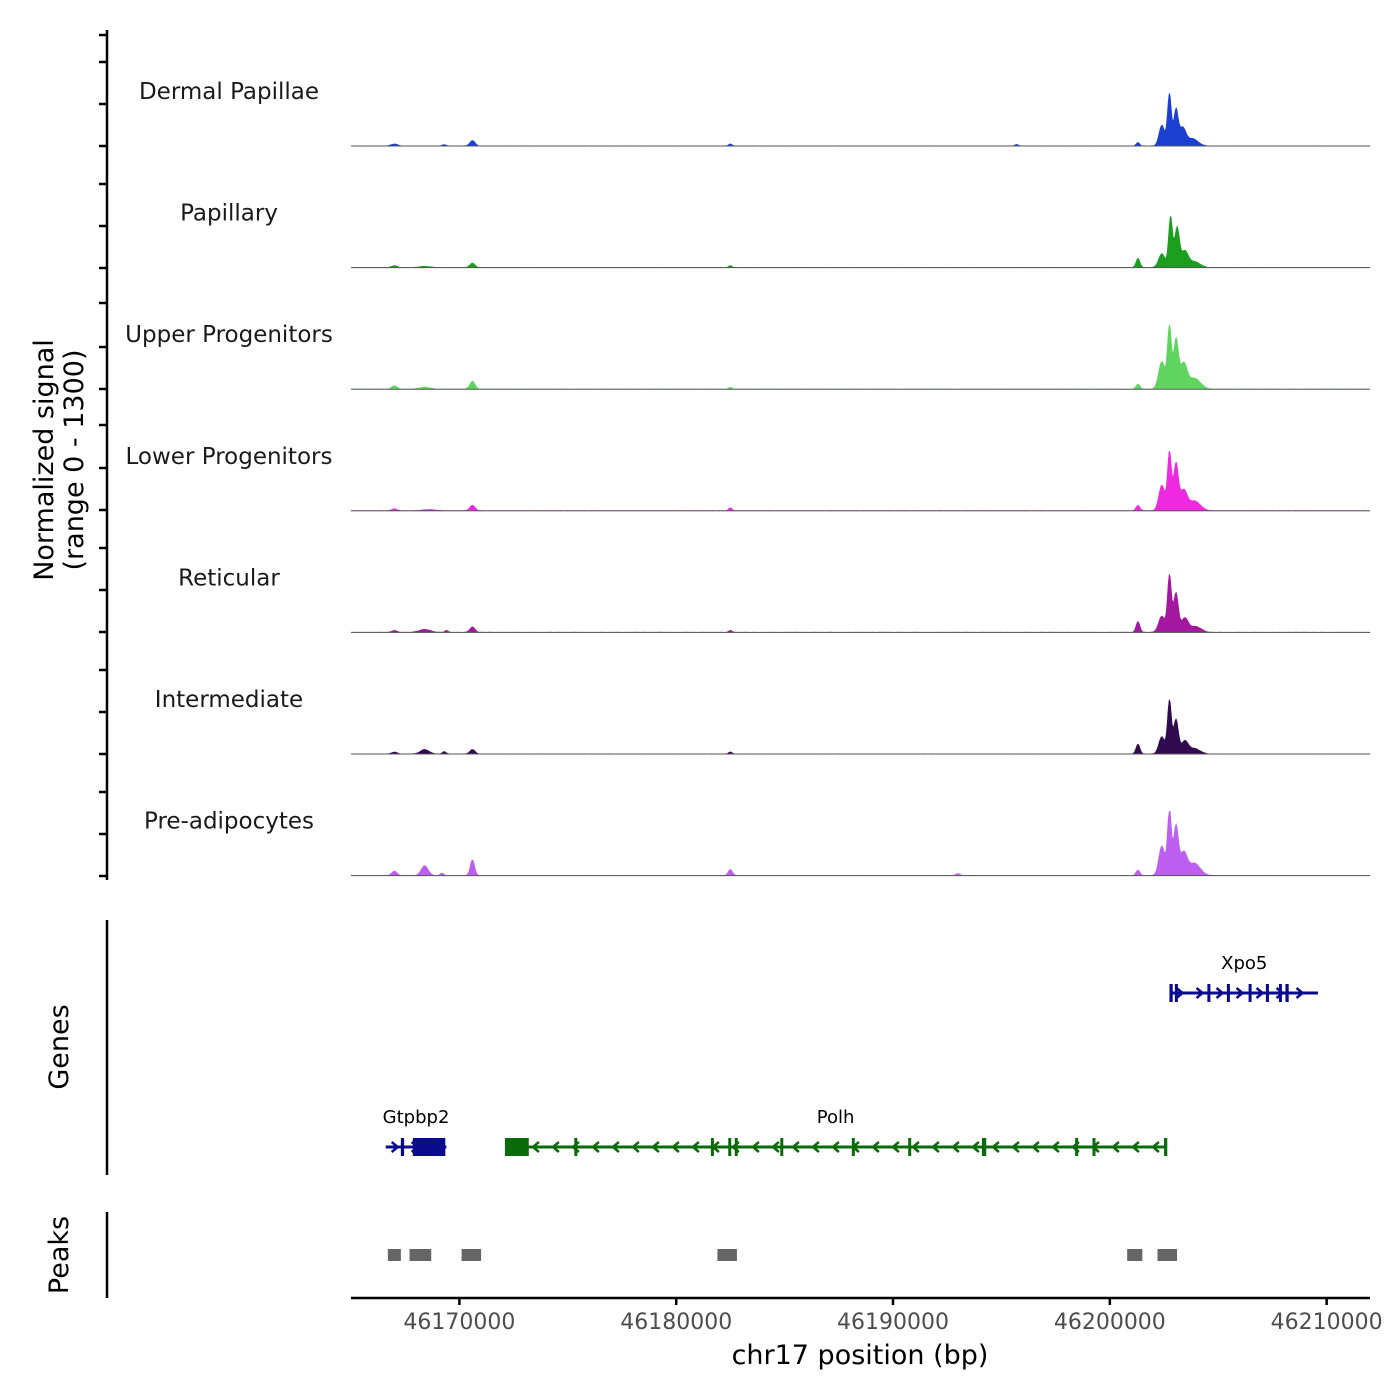 This screenshot has width=1400, height=1400. What do you see at coordinates (103, 455) in the screenshot?
I see `coverage-y-ticks` at bounding box center [103, 455].